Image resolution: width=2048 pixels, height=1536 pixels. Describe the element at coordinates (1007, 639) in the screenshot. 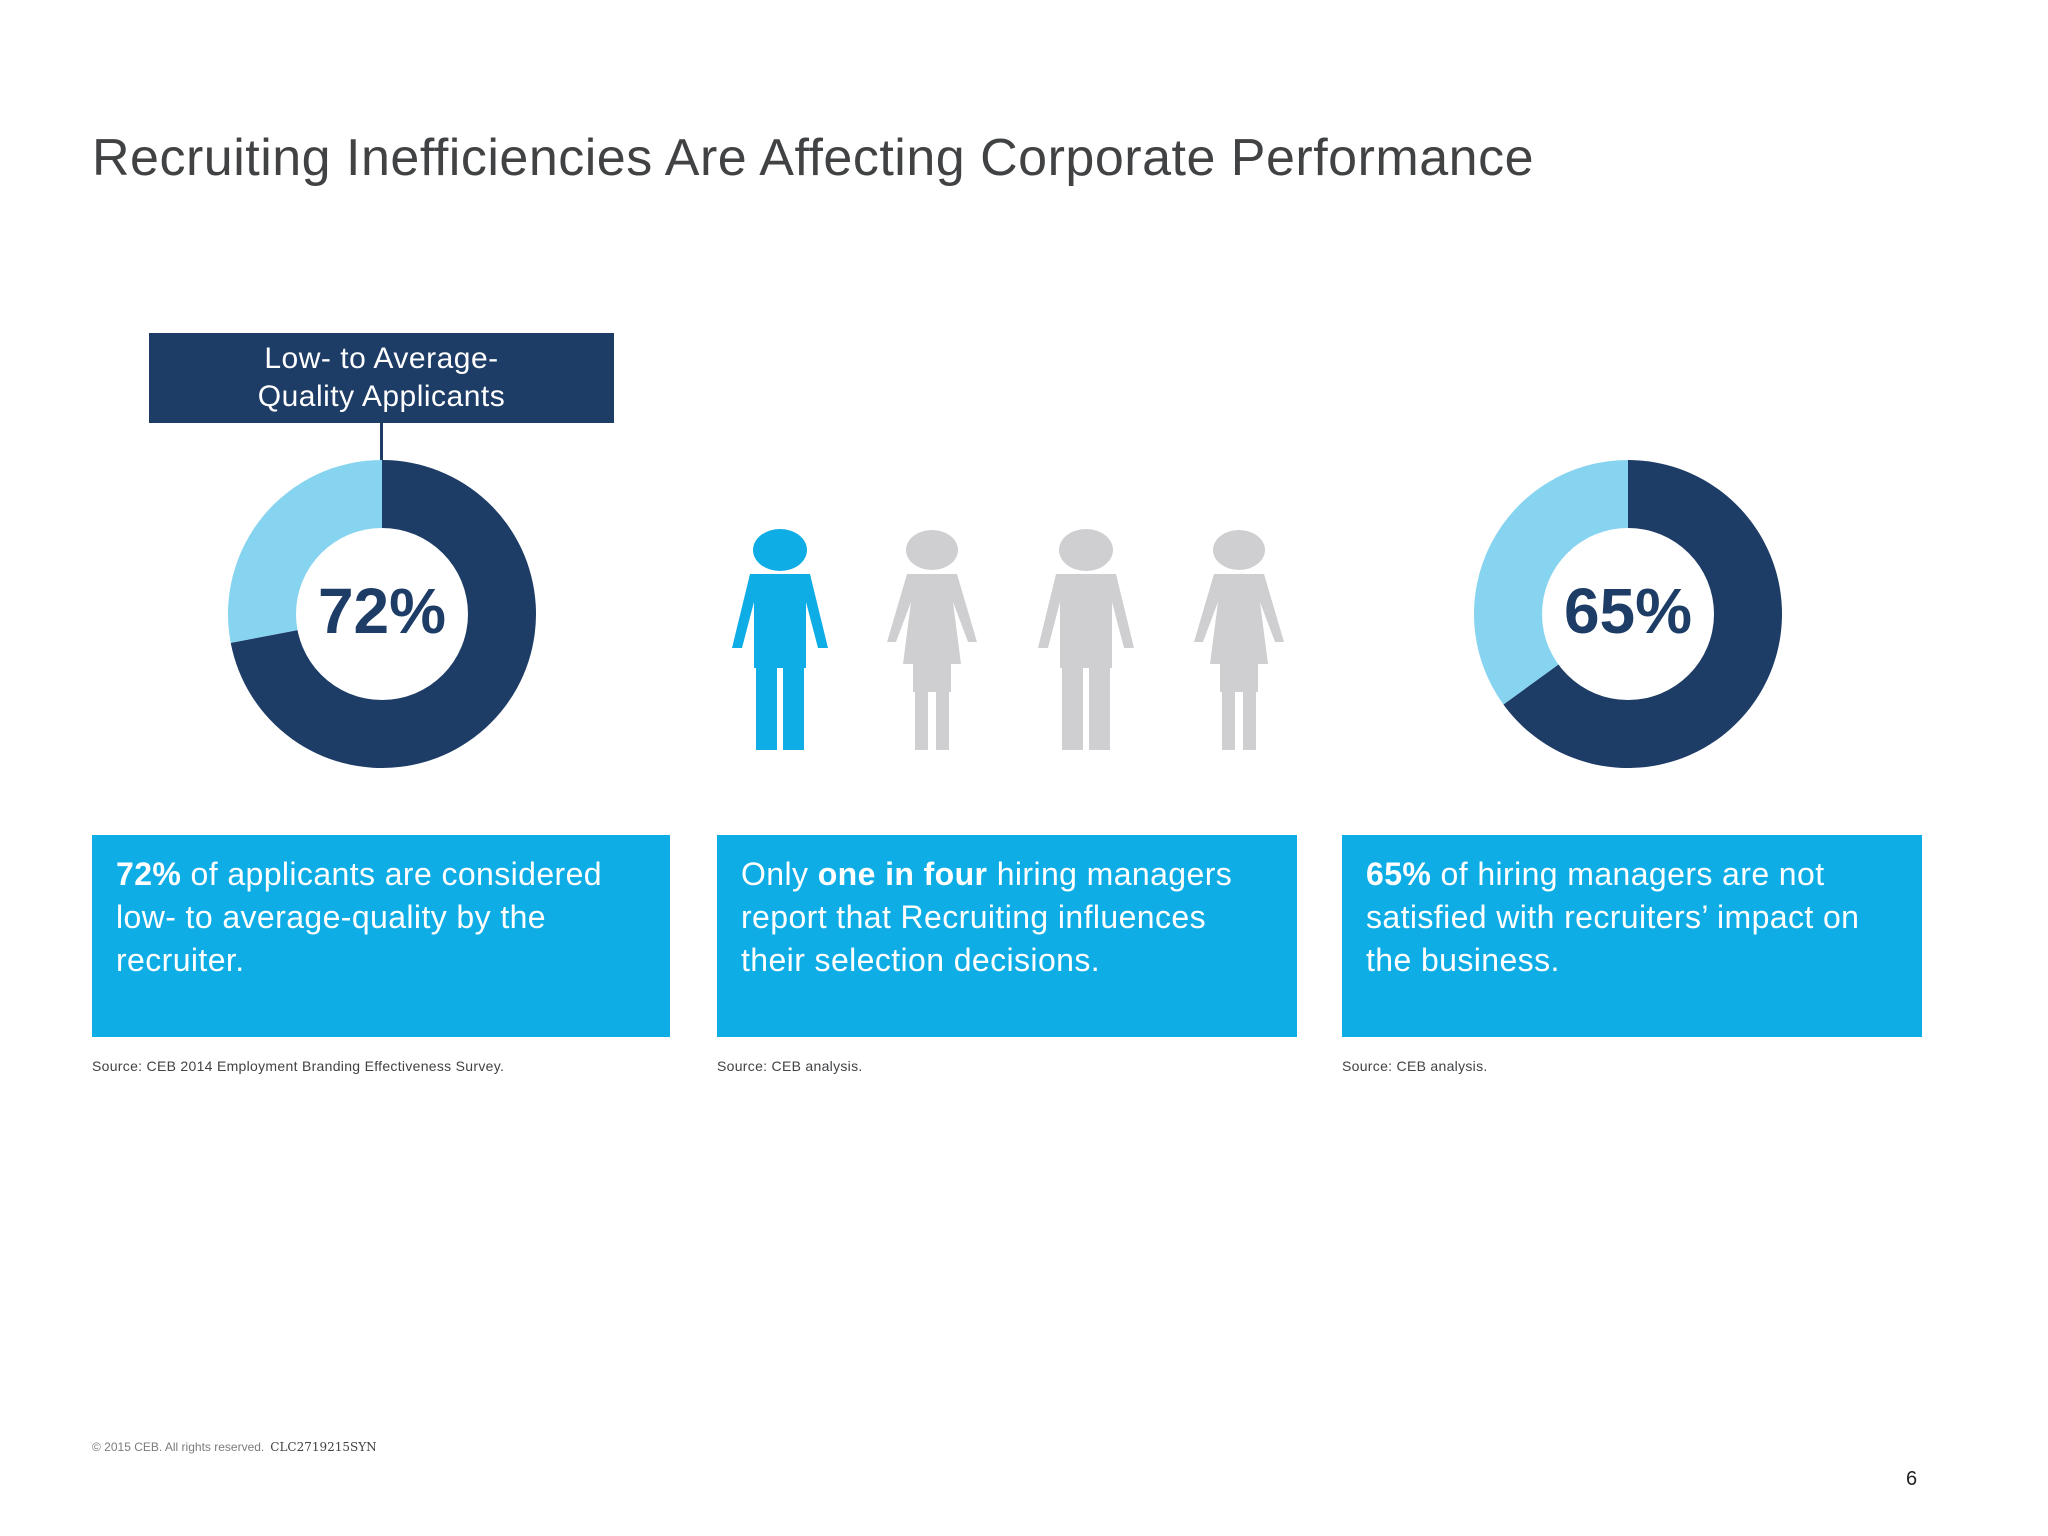

I see `pictogram-one-in-four` at that location.